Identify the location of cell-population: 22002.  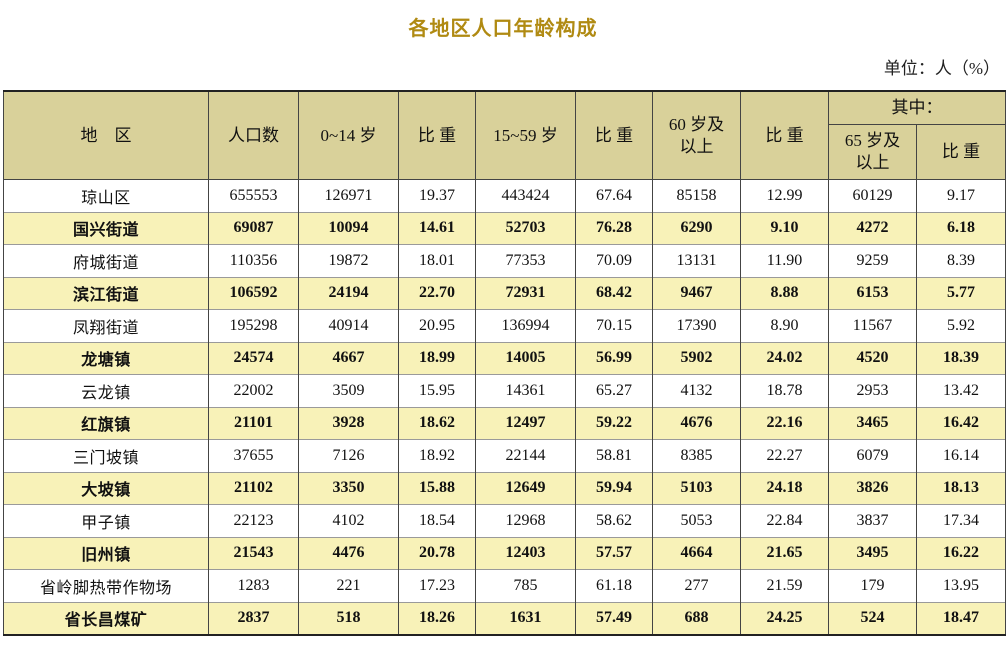
(253, 390).